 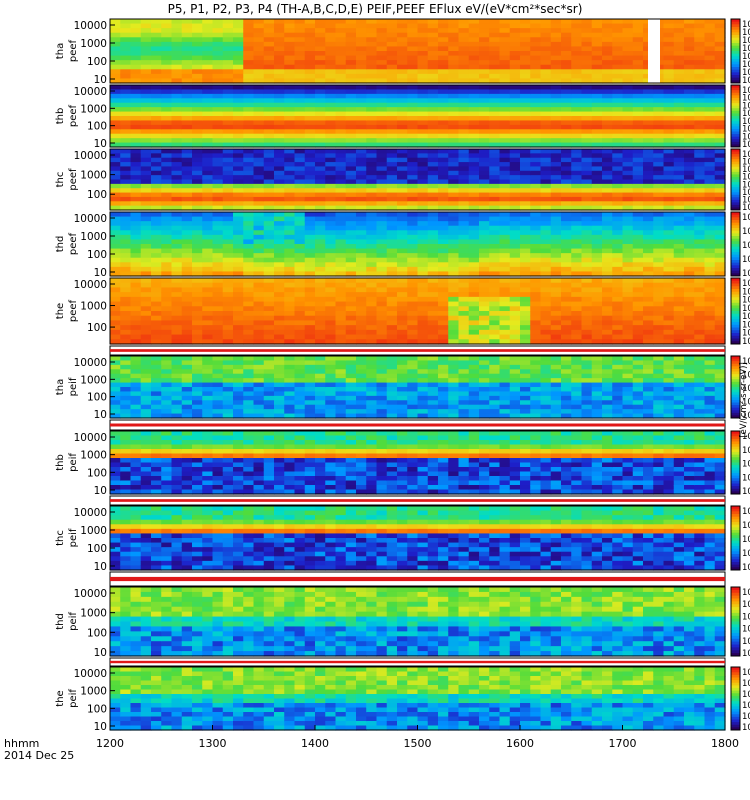 I want to click on colorbar-swatch, so click(x=735, y=324).